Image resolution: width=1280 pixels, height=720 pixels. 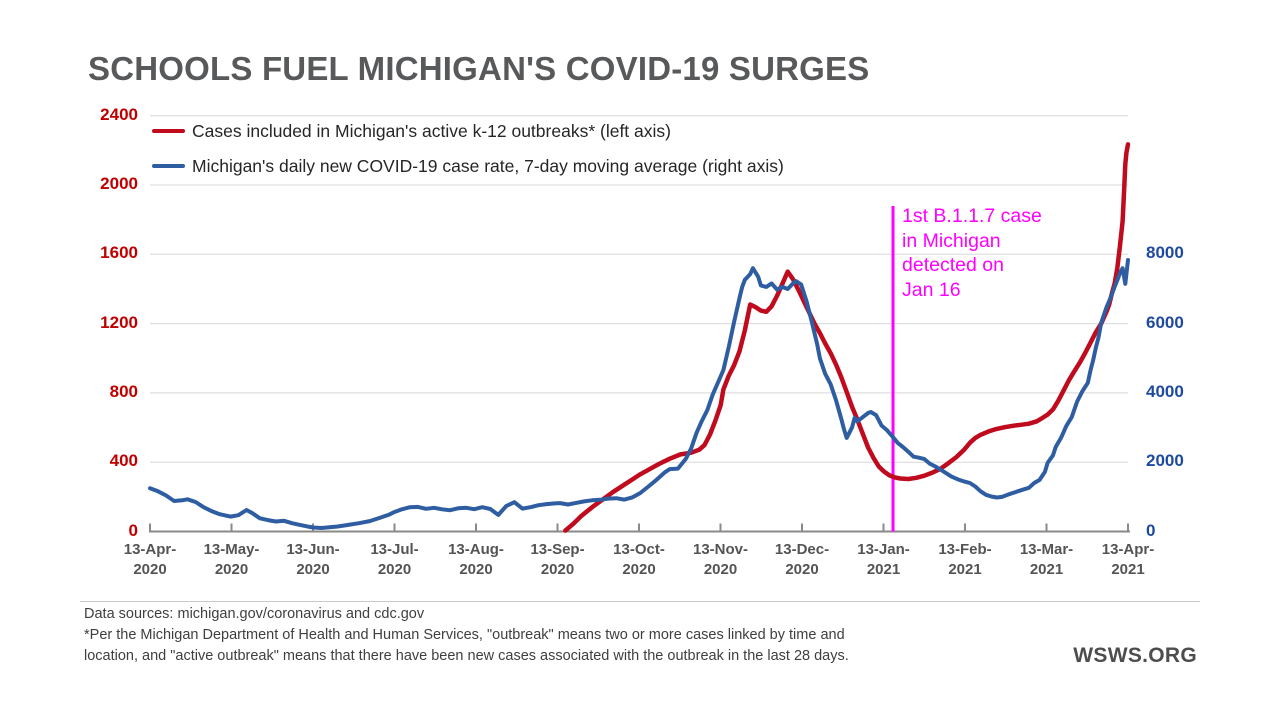 I want to click on right-axis-tick-label: 0, so click(x=1151, y=530).